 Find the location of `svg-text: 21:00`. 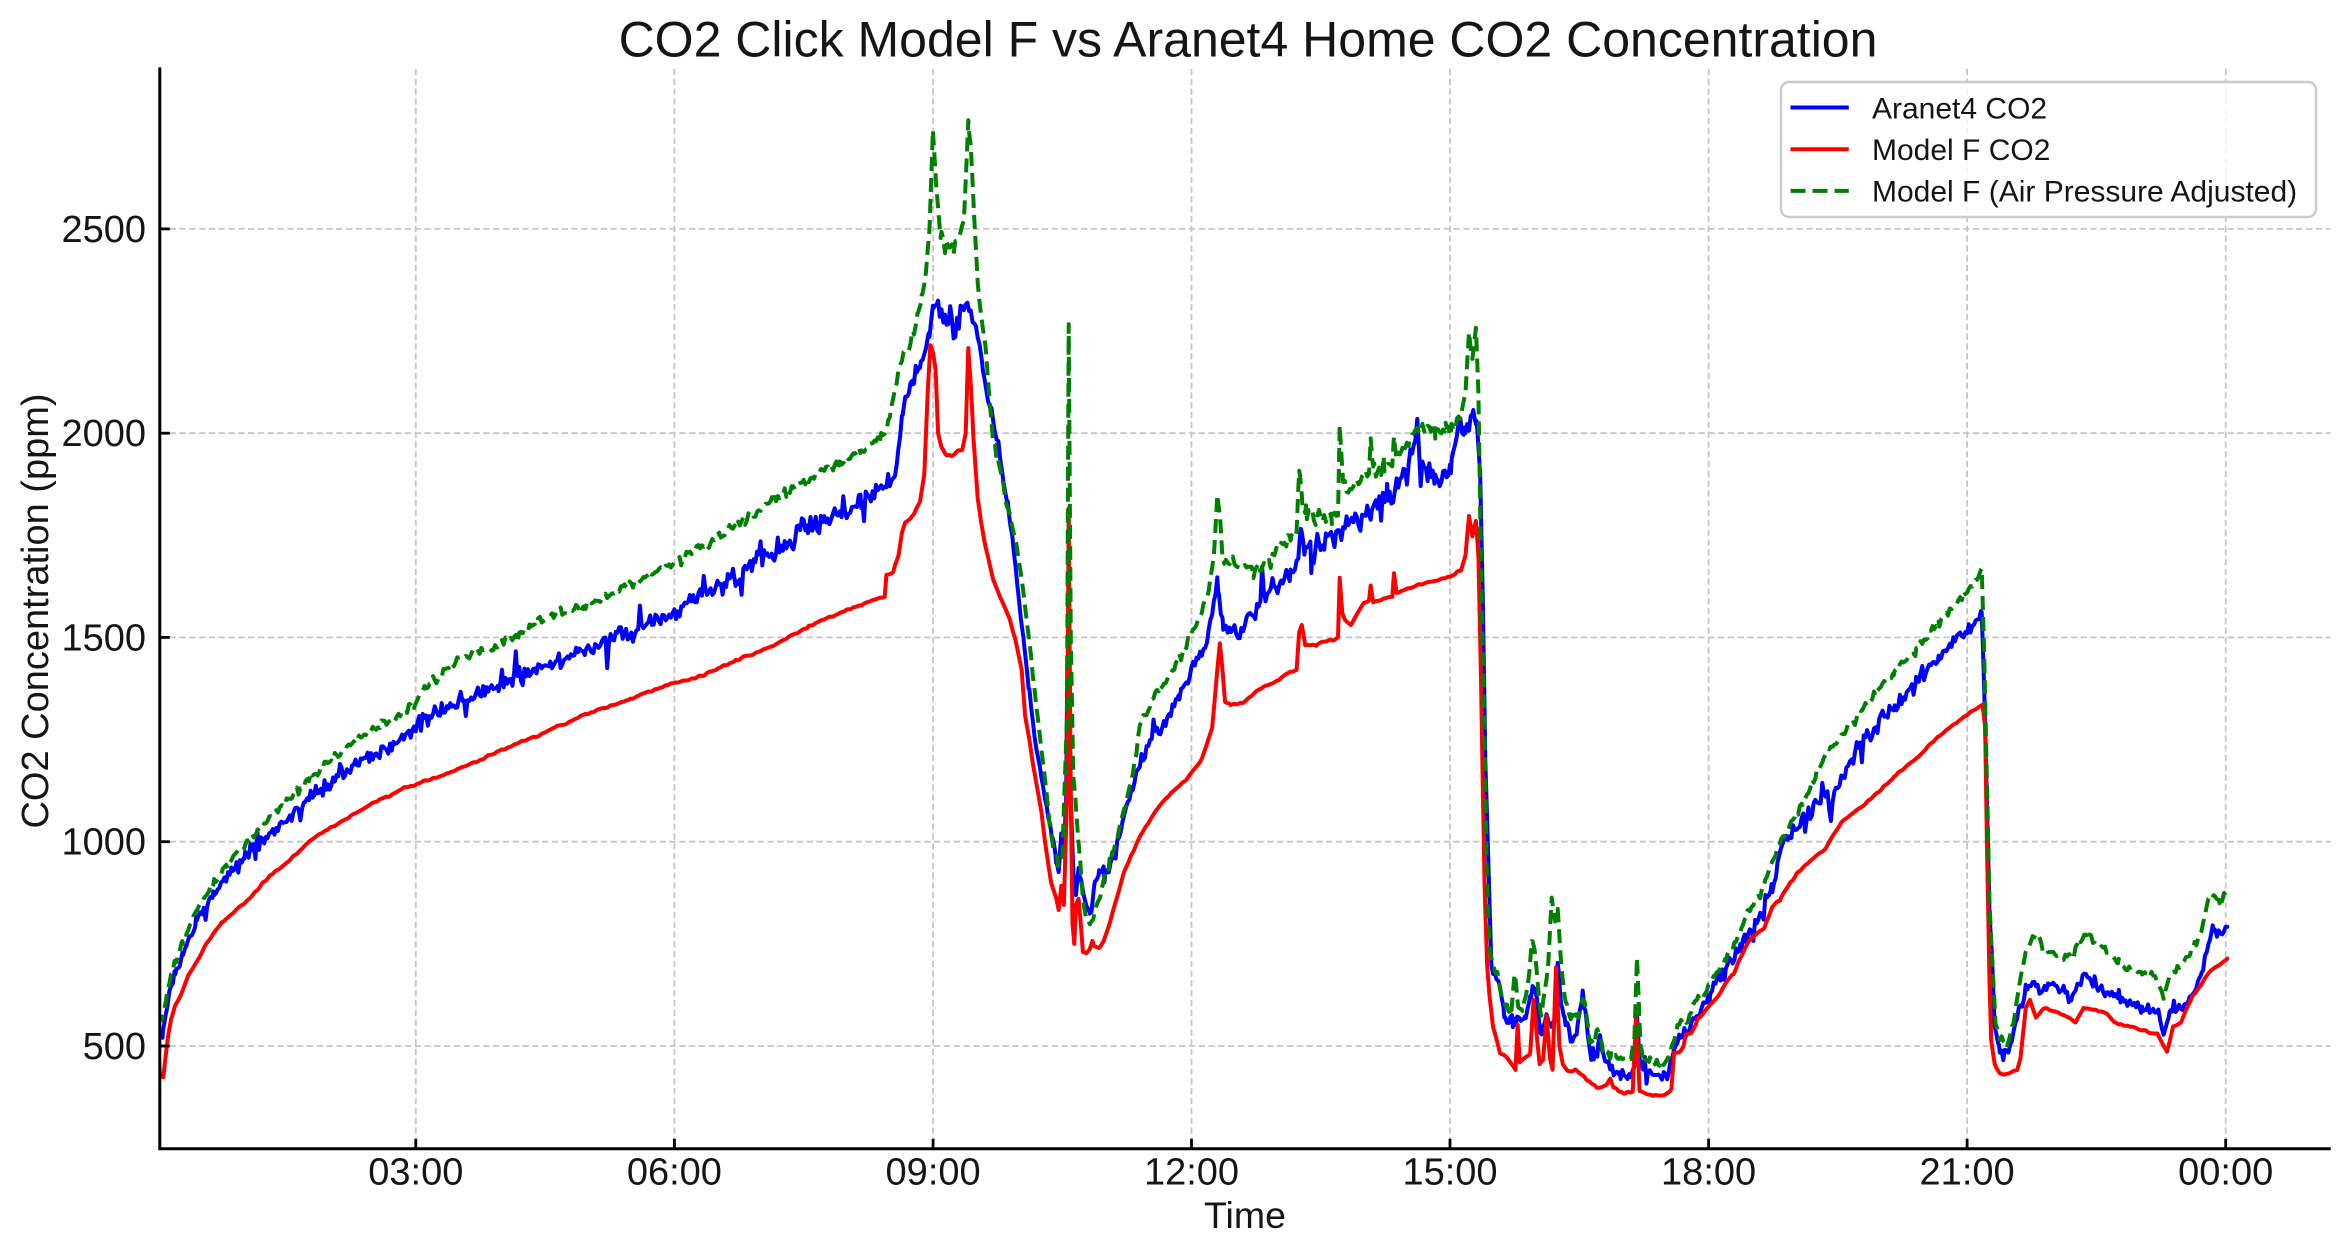

svg-text: 21:00 is located at coordinates (1967, 1173).